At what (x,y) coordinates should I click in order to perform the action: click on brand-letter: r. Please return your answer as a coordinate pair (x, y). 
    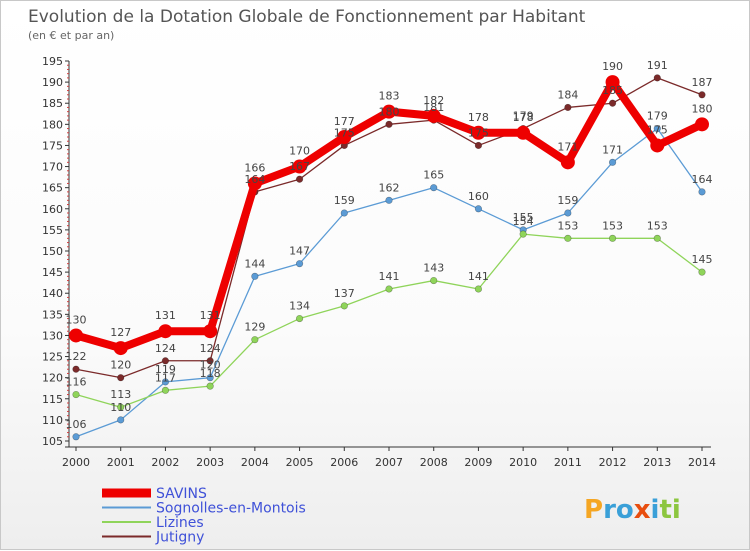
    Looking at the image, I should click on (609, 510).